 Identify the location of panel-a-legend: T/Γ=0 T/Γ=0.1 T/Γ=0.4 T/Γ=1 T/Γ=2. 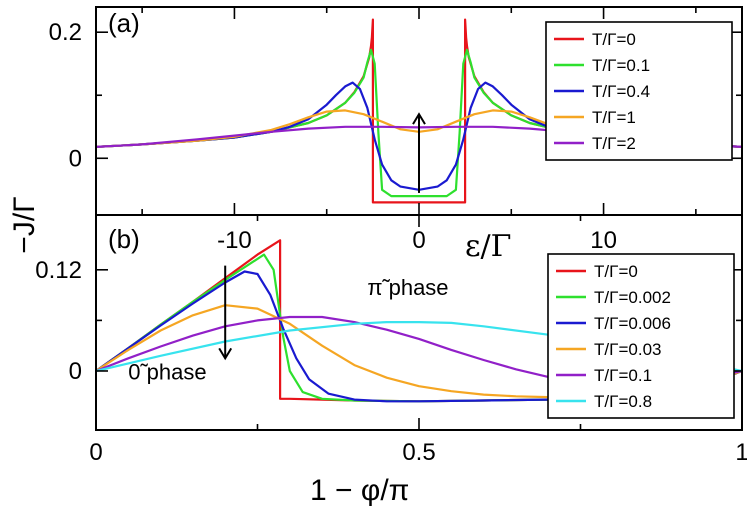
(639, 91).